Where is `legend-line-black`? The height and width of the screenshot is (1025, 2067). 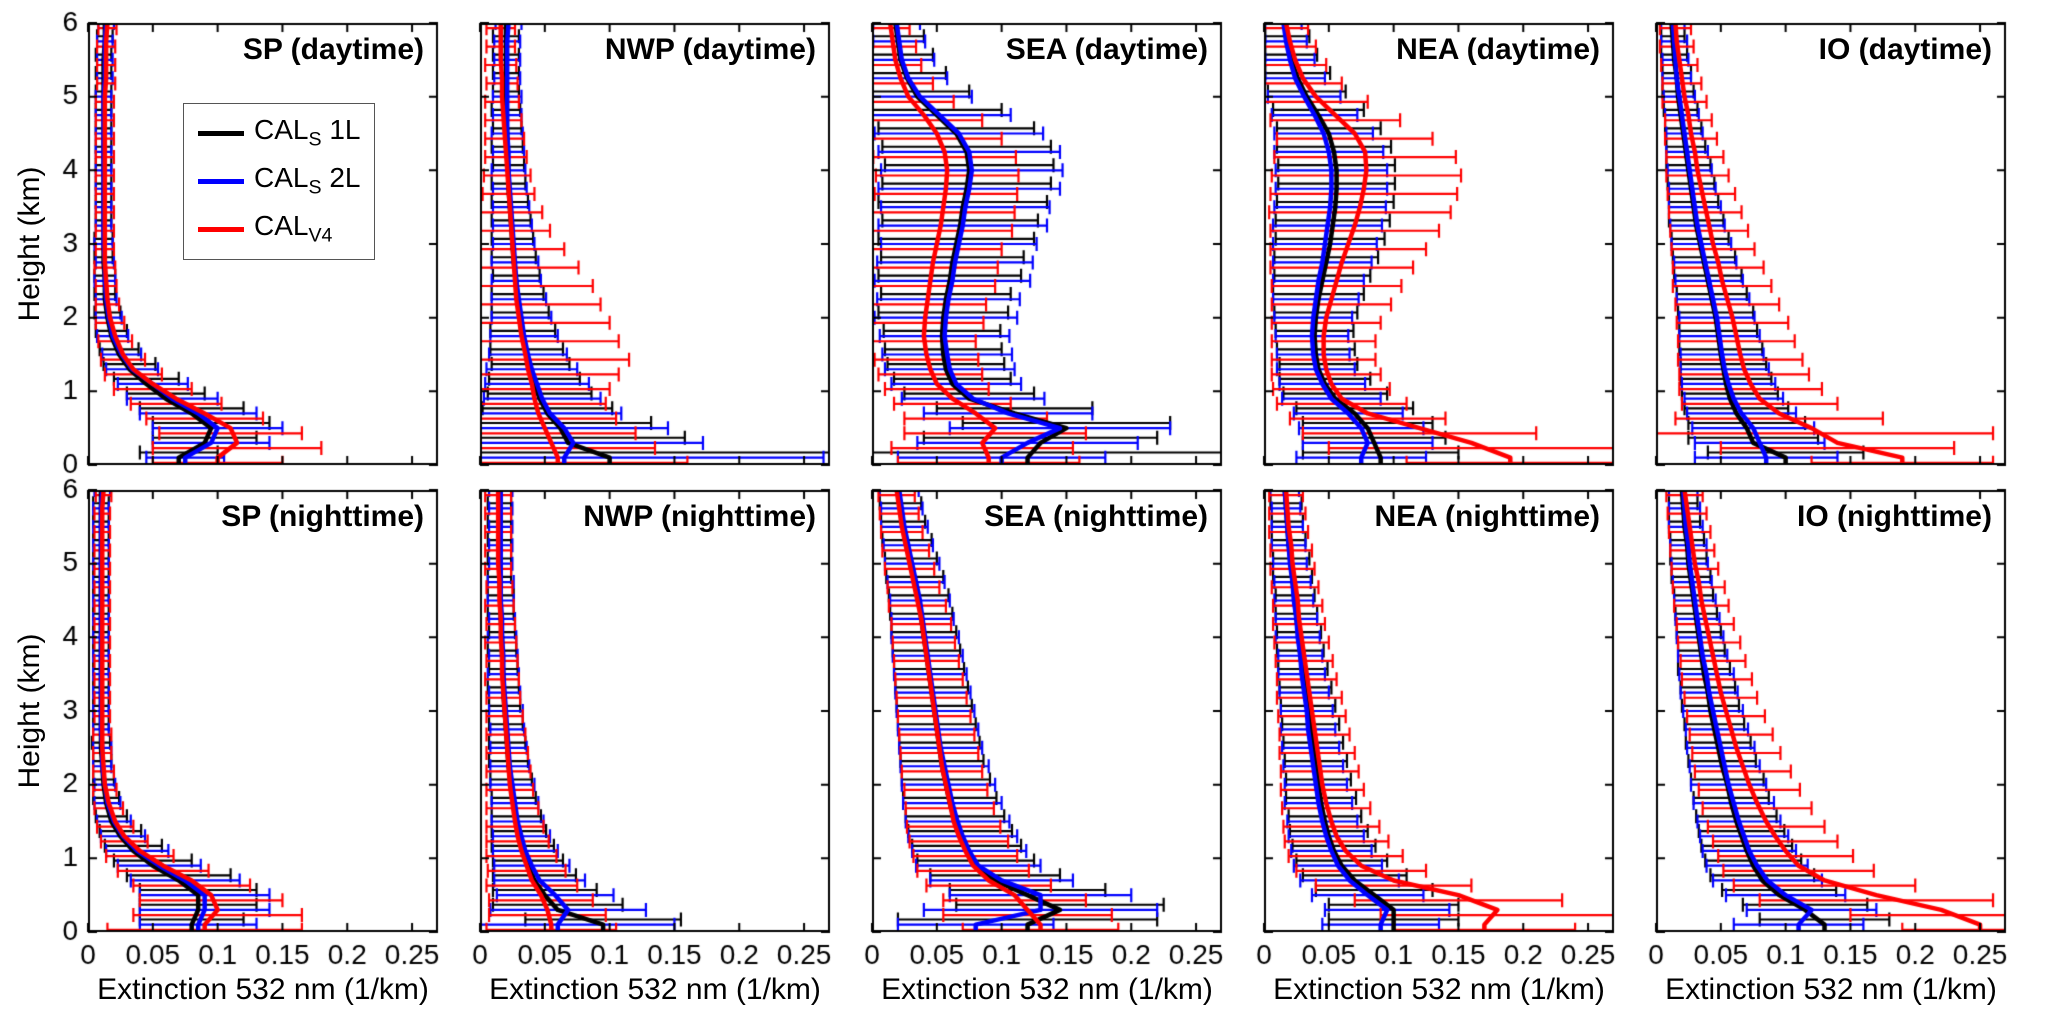 legend-line-black is located at coordinates (221, 133).